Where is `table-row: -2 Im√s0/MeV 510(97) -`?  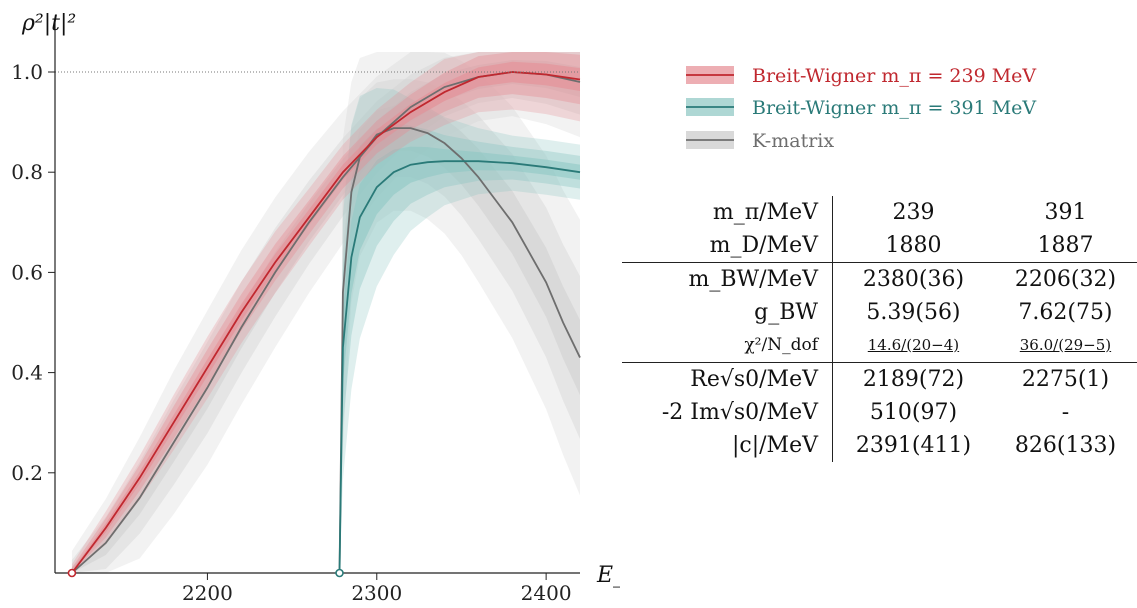 table-row: -2 Im√s0/MeV 510(97) - is located at coordinates (879, 412).